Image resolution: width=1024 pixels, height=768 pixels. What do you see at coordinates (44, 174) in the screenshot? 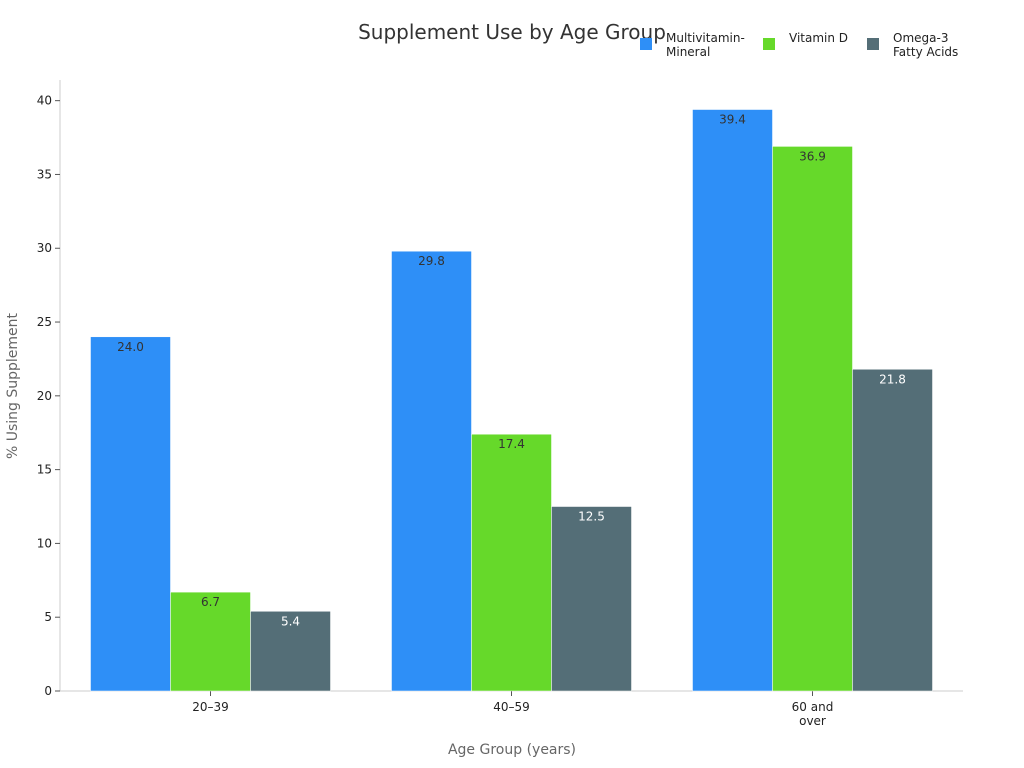
I see `y-tick-label: 35` at bounding box center [44, 174].